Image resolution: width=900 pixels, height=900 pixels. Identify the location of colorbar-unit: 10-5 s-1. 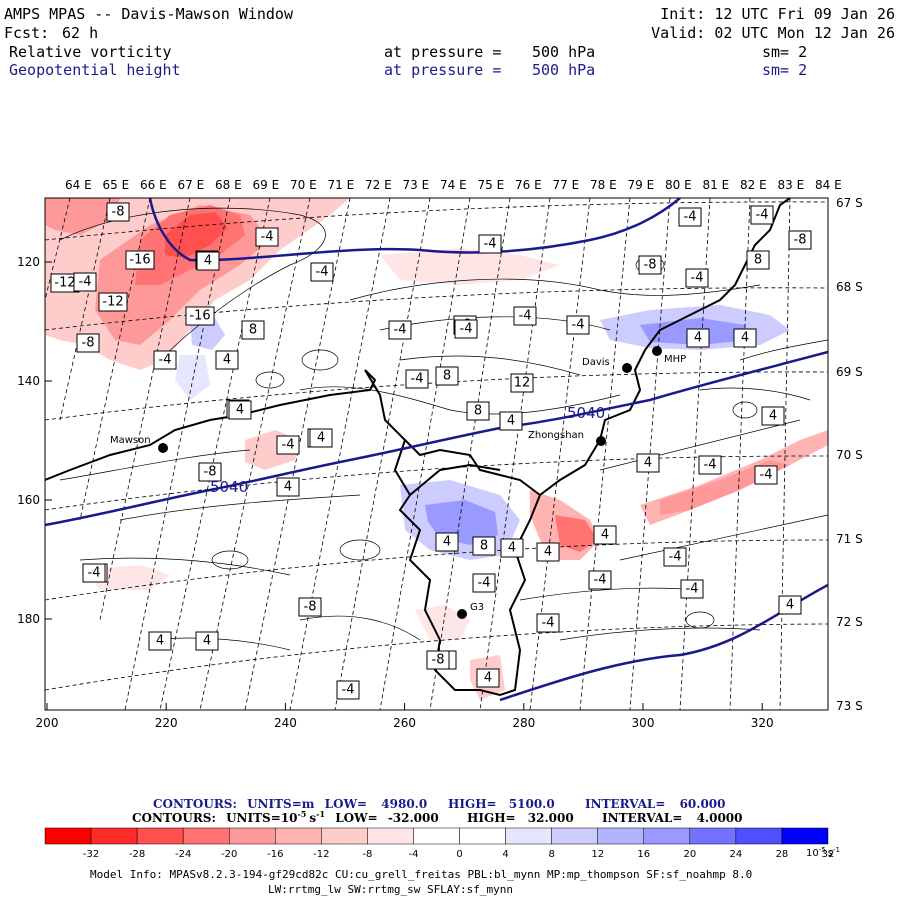
(823, 852).